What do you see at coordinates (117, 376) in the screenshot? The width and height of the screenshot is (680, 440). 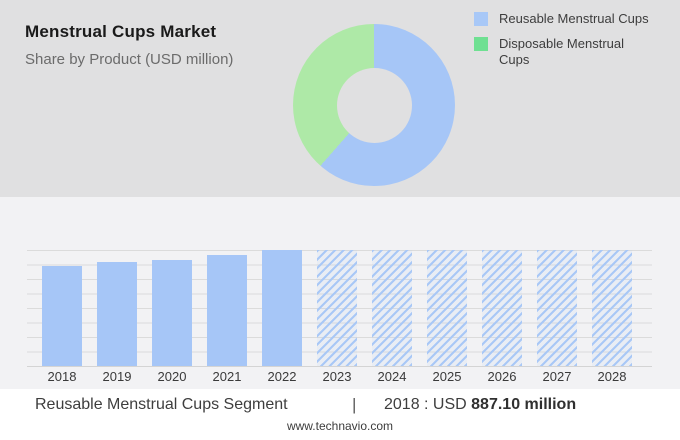 I see `x-axis-label: 2019` at bounding box center [117, 376].